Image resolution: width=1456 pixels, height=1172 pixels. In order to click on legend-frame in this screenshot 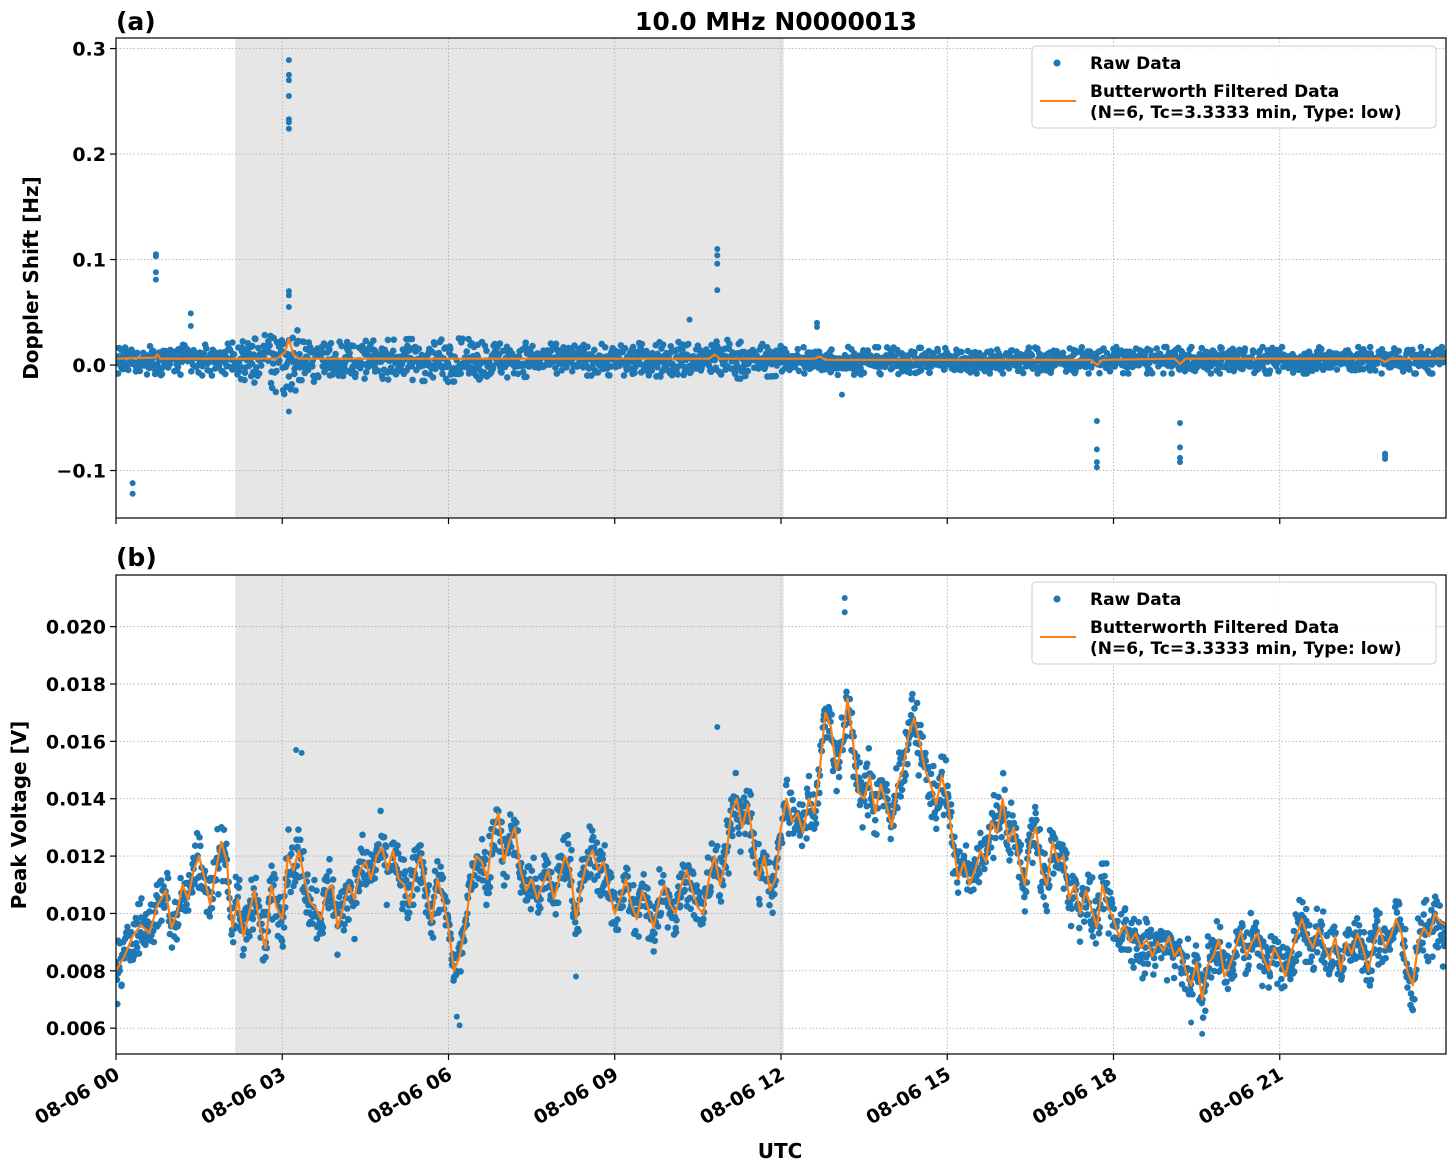, I will do `click(1234, 87)`.